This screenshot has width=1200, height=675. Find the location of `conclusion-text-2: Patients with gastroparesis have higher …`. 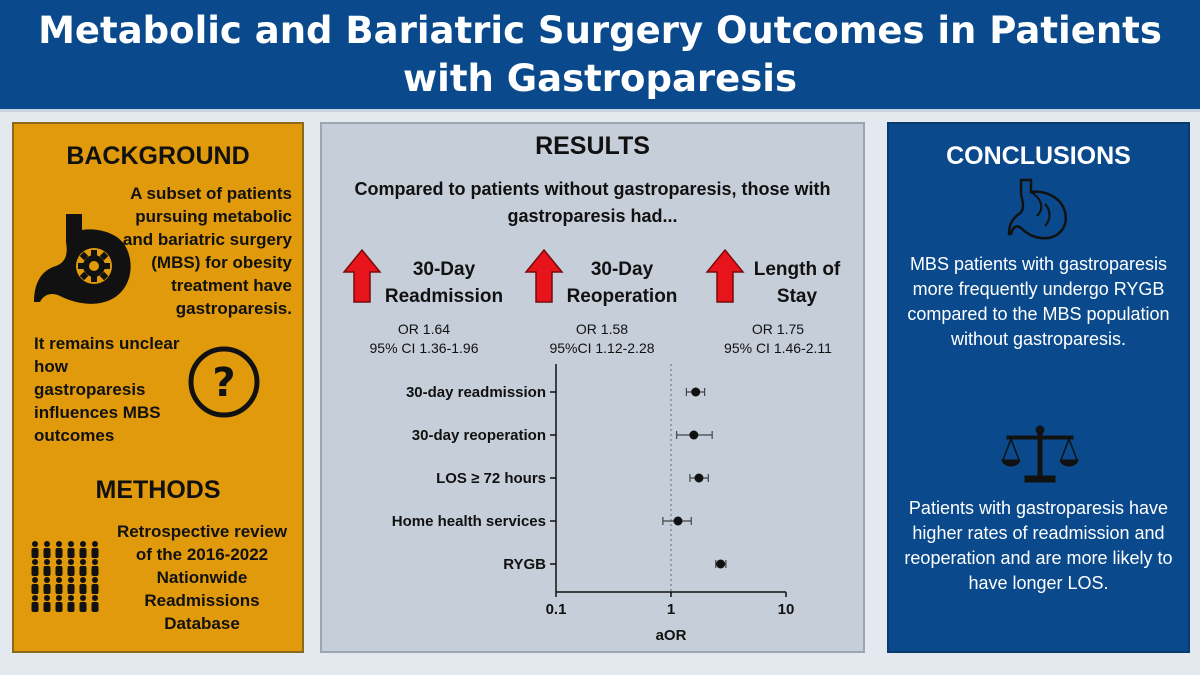

conclusion-text-2: Patients with gastroparesis have higher … is located at coordinates (1038, 545).